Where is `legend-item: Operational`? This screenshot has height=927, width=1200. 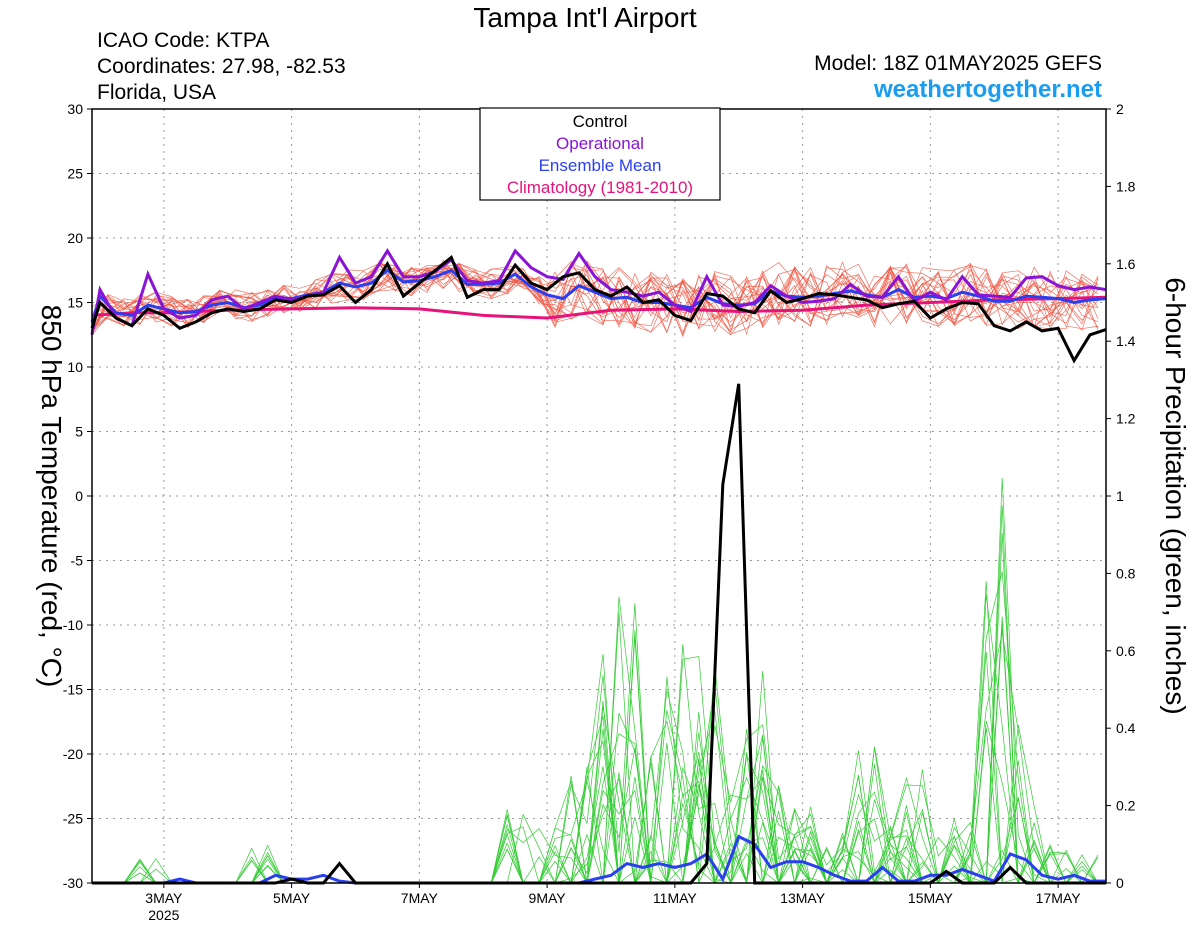 legend-item: Operational is located at coordinates (600, 143).